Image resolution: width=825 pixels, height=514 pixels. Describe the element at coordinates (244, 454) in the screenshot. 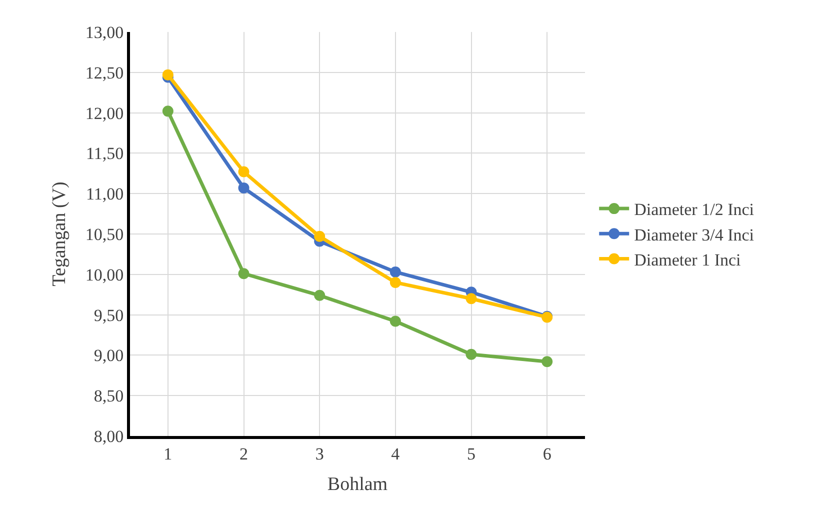

I see `x-tick-label: 2` at that location.